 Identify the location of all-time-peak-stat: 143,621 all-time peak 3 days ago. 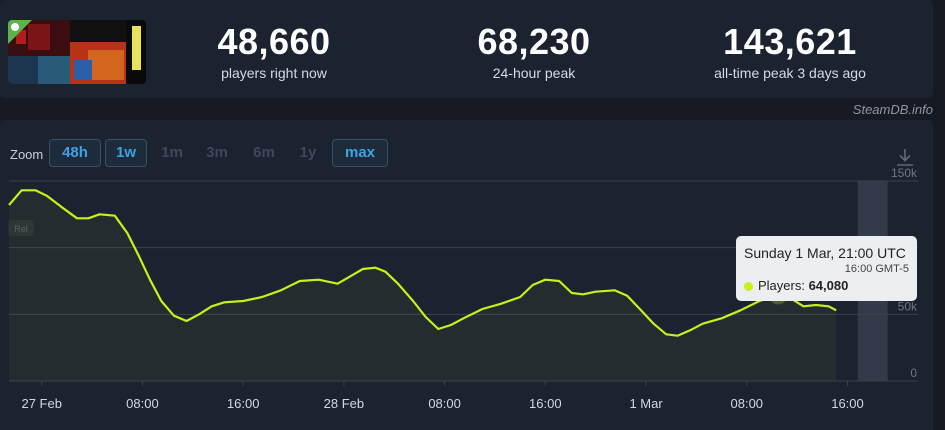
(790, 51).